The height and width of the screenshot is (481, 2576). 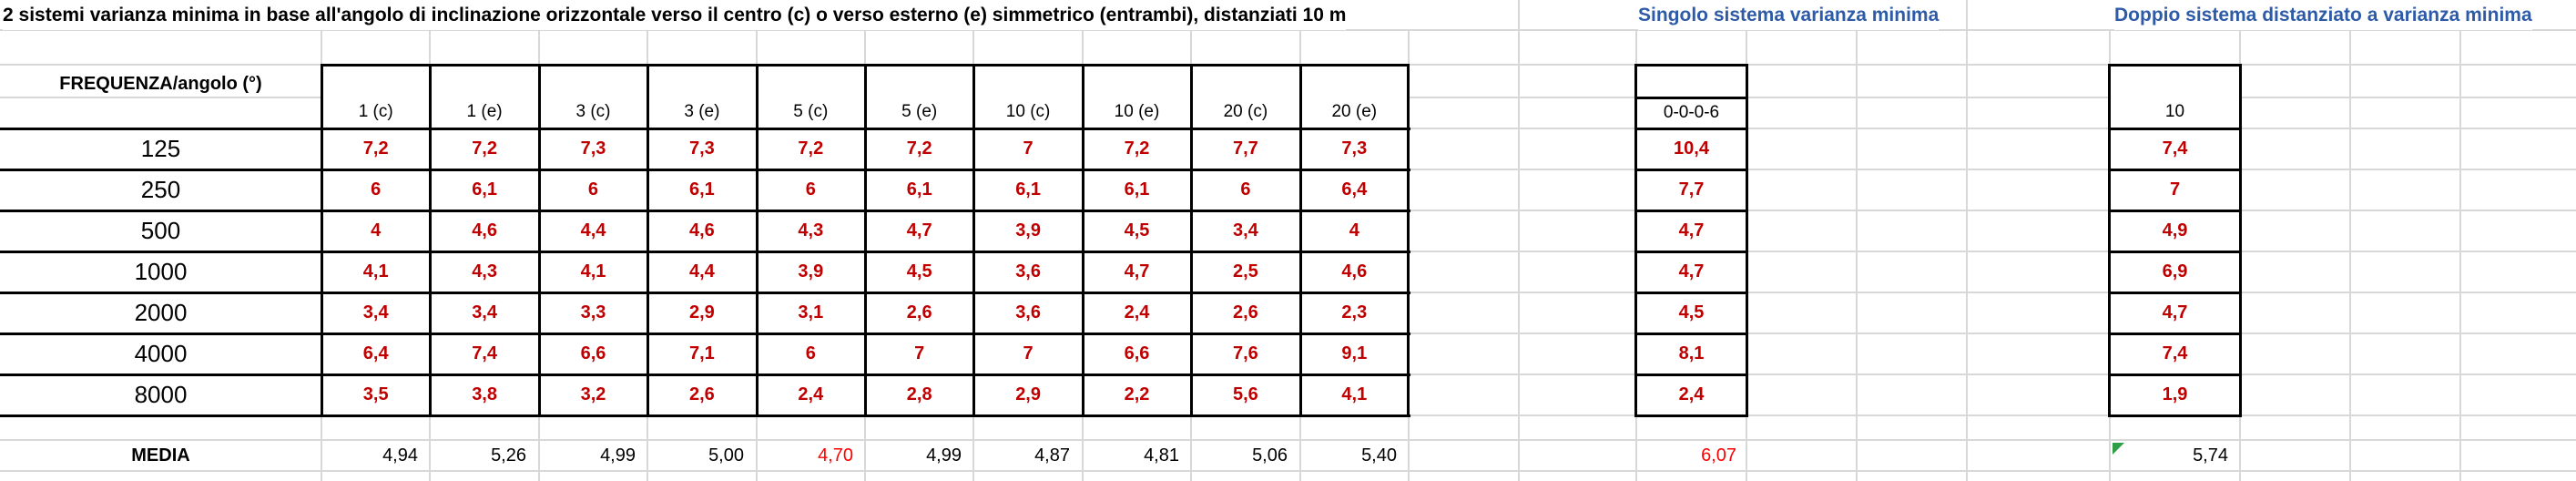 What do you see at coordinates (2175, 271) in the screenshot?
I see `value-cell: 6,9` at bounding box center [2175, 271].